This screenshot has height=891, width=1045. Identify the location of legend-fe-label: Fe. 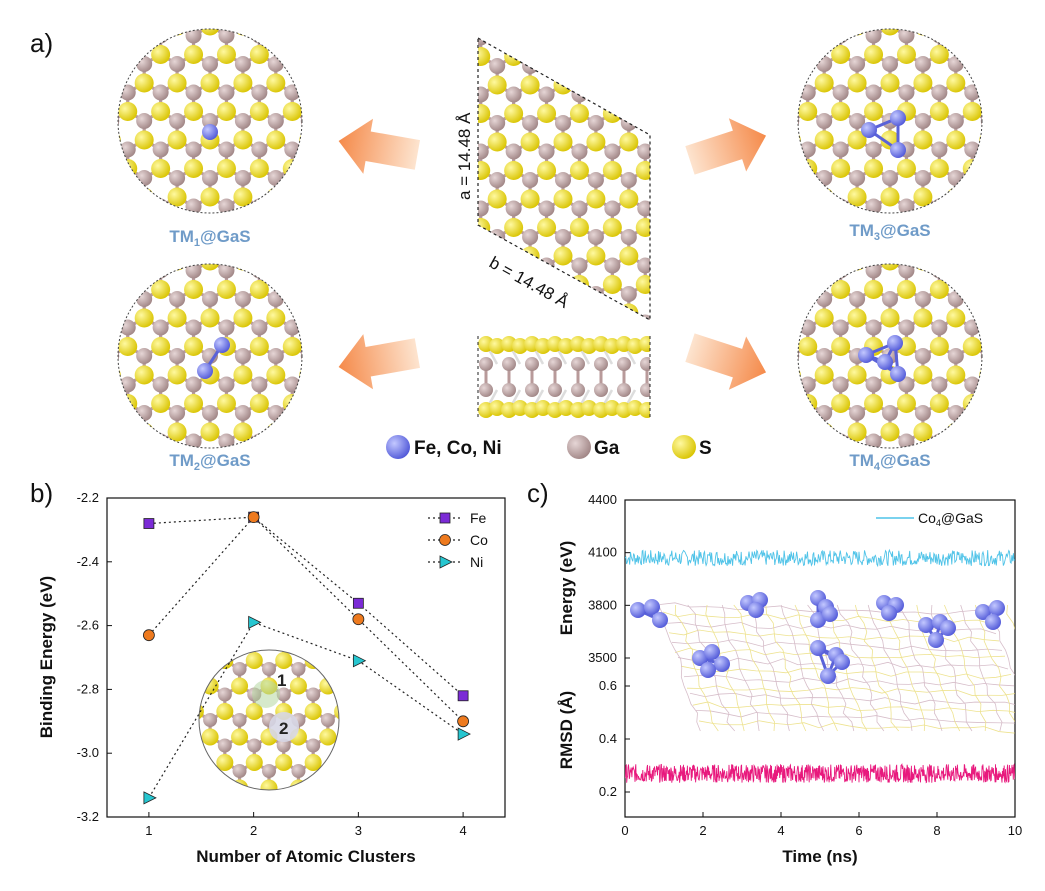
(478, 518).